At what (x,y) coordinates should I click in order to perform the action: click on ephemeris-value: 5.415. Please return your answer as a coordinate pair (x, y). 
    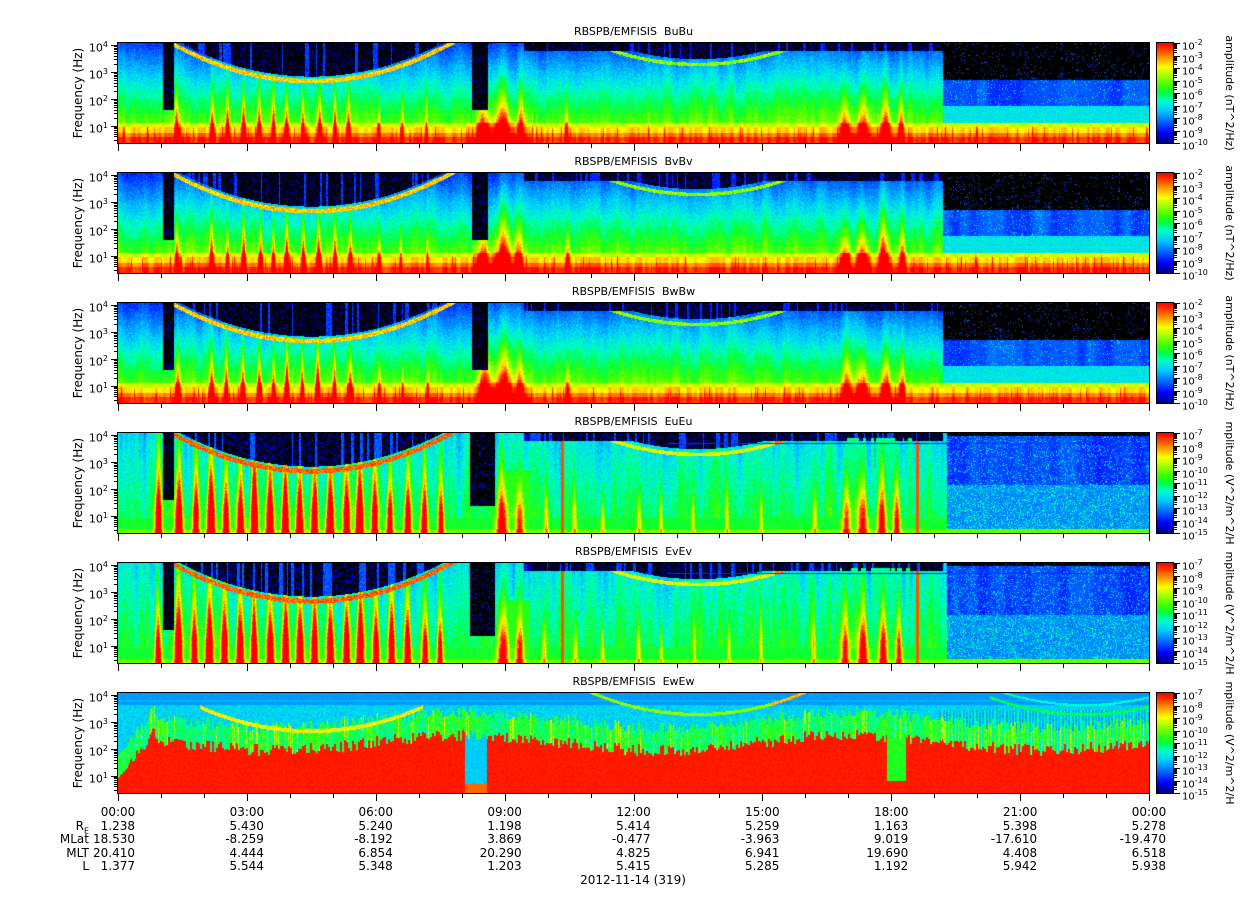
    Looking at the image, I should click on (633, 866).